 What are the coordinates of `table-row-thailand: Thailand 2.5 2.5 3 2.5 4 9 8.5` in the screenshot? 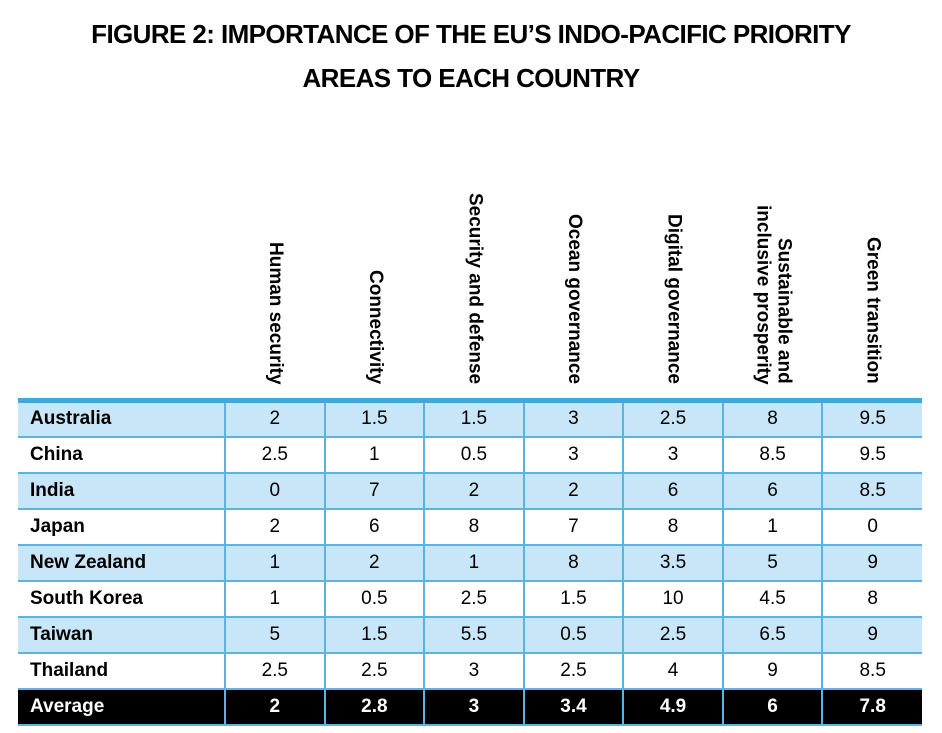 It's located at (470, 671).